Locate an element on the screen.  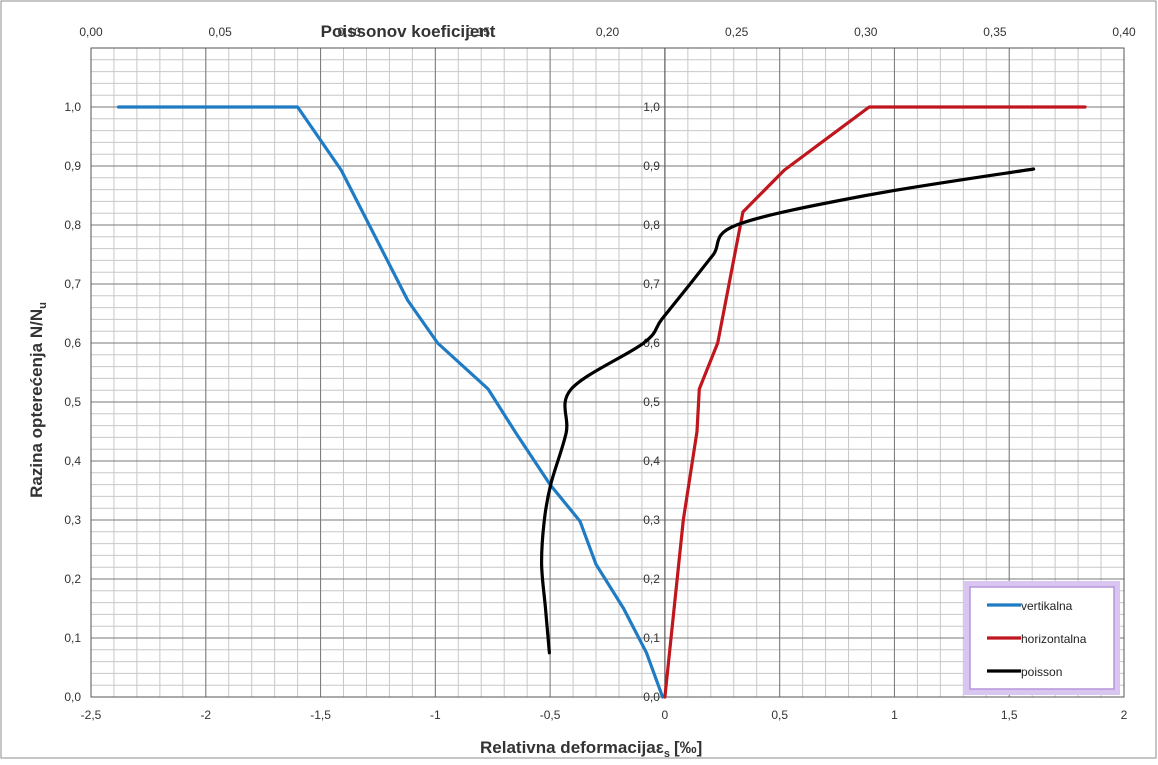
y-tick-label: 0,4 is located at coordinates (72, 461).